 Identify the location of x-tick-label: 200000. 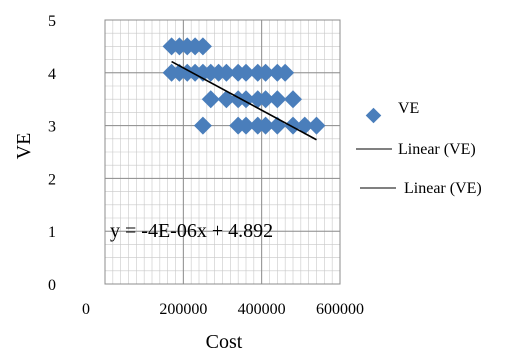
(183, 309).